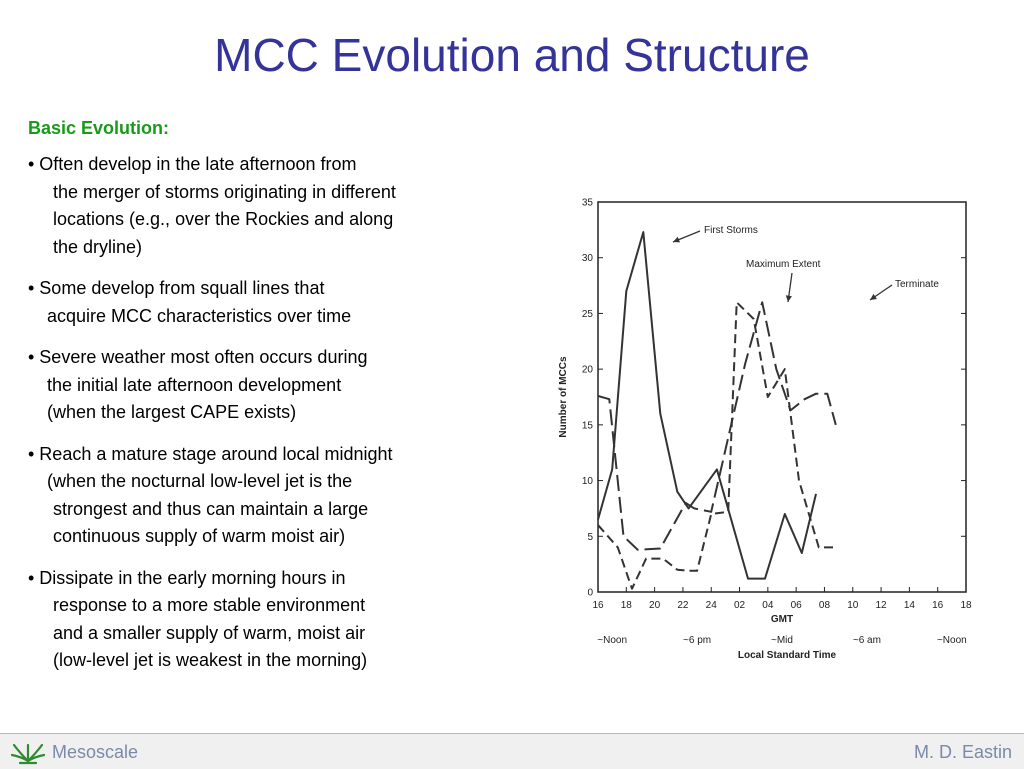  What do you see at coordinates (910, 605) in the screenshot?
I see `x-tick-label: 14` at bounding box center [910, 605].